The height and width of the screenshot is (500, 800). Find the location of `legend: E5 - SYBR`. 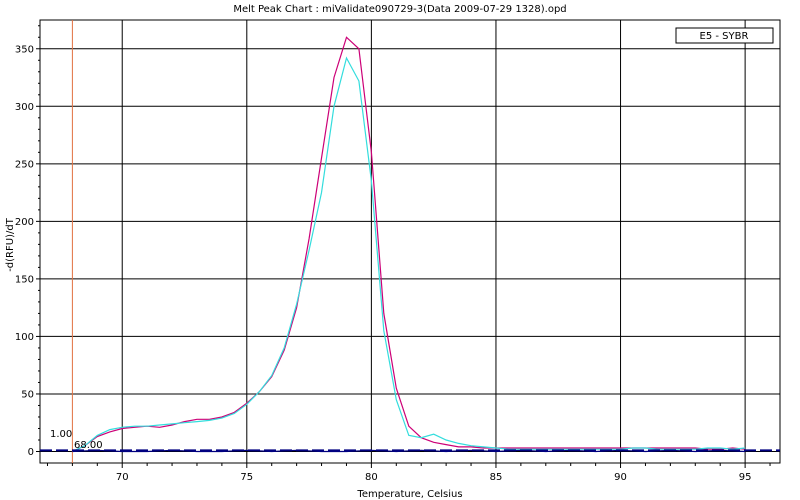

legend: E5 - SYBR is located at coordinates (724, 35).